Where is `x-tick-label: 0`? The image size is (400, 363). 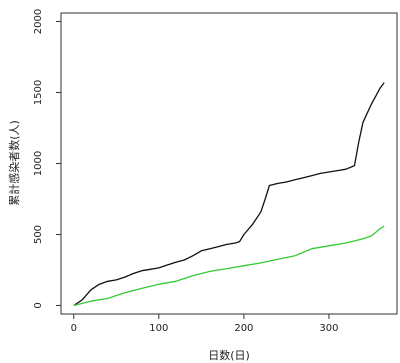
x-tick-label: 0 is located at coordinates (74, 328).